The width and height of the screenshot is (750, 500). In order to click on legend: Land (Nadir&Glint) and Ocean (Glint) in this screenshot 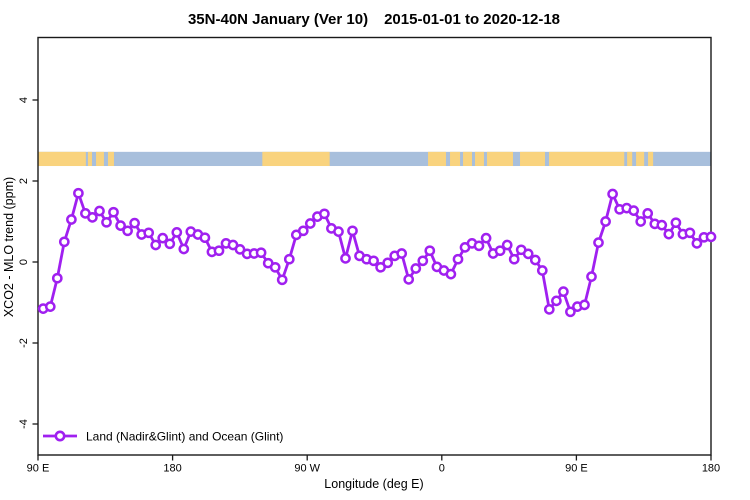, I will do `click(163, 437)`.